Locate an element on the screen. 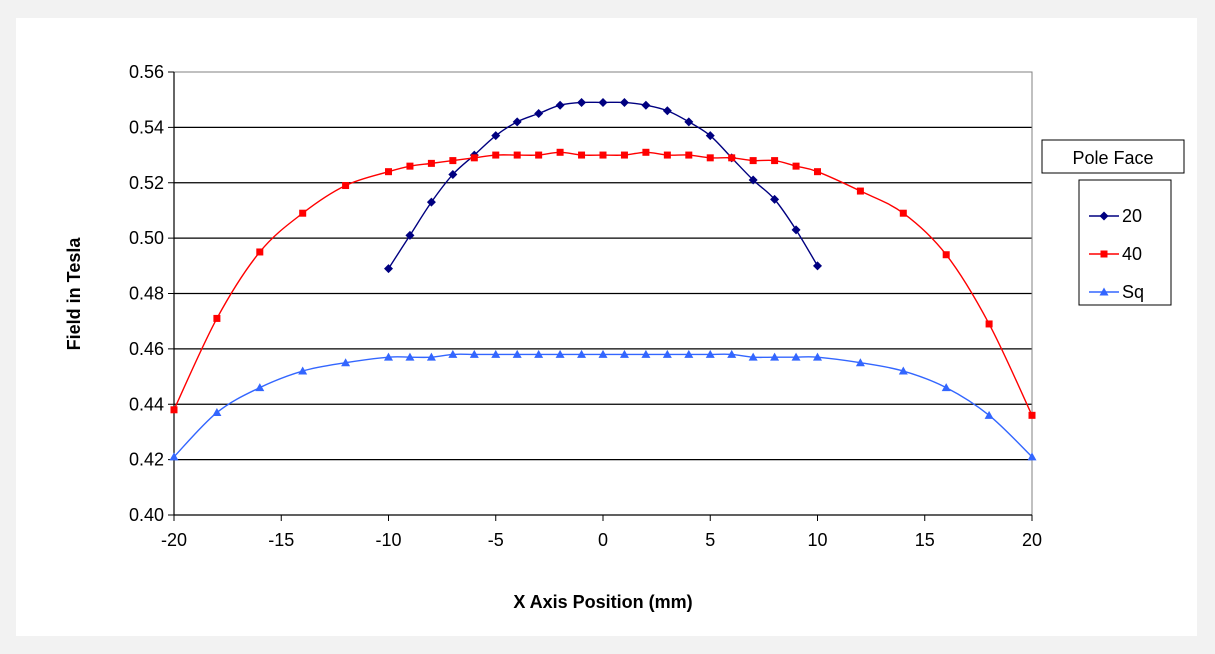 The height and width of the screenshot is (654, 1215). y-tick-label: 0.50 is located at coordinates (146, 238).